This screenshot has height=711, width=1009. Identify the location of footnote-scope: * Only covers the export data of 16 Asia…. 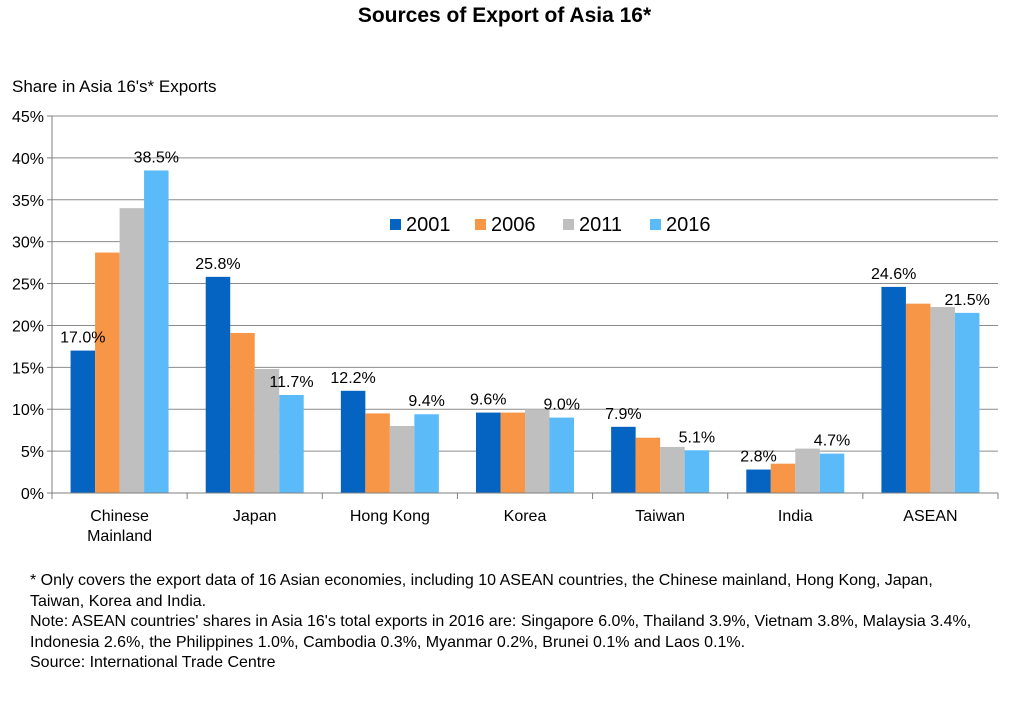
(481, 591).